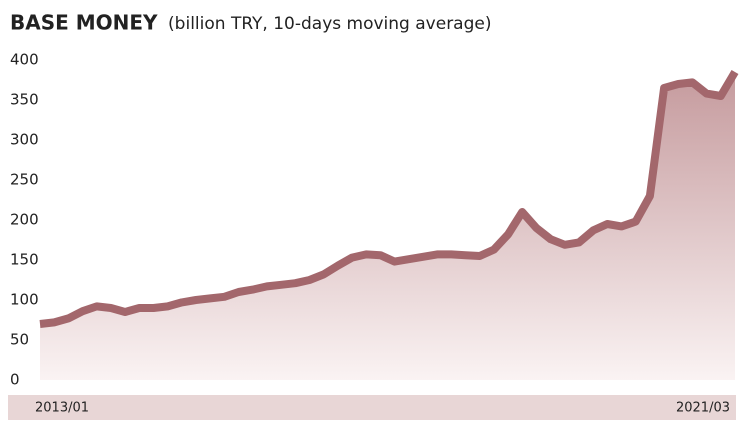 The image size is (748, 438). Describe the element at coordinates (24, 60) in the screenshot. I see `y-tick-label: 400` at that location.